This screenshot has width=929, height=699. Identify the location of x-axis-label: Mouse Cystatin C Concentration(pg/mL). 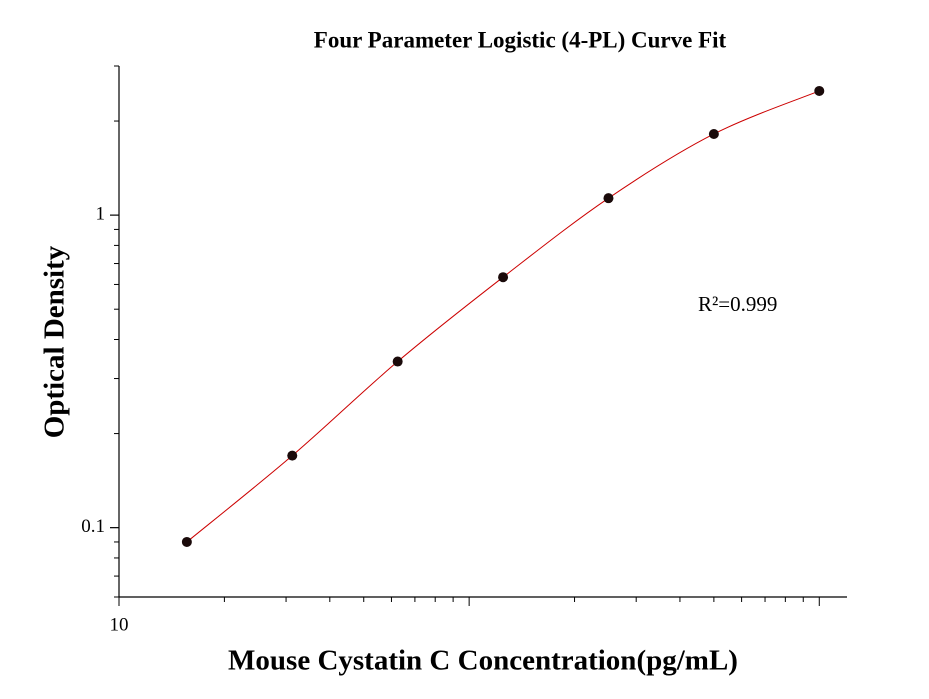
(483, 661).